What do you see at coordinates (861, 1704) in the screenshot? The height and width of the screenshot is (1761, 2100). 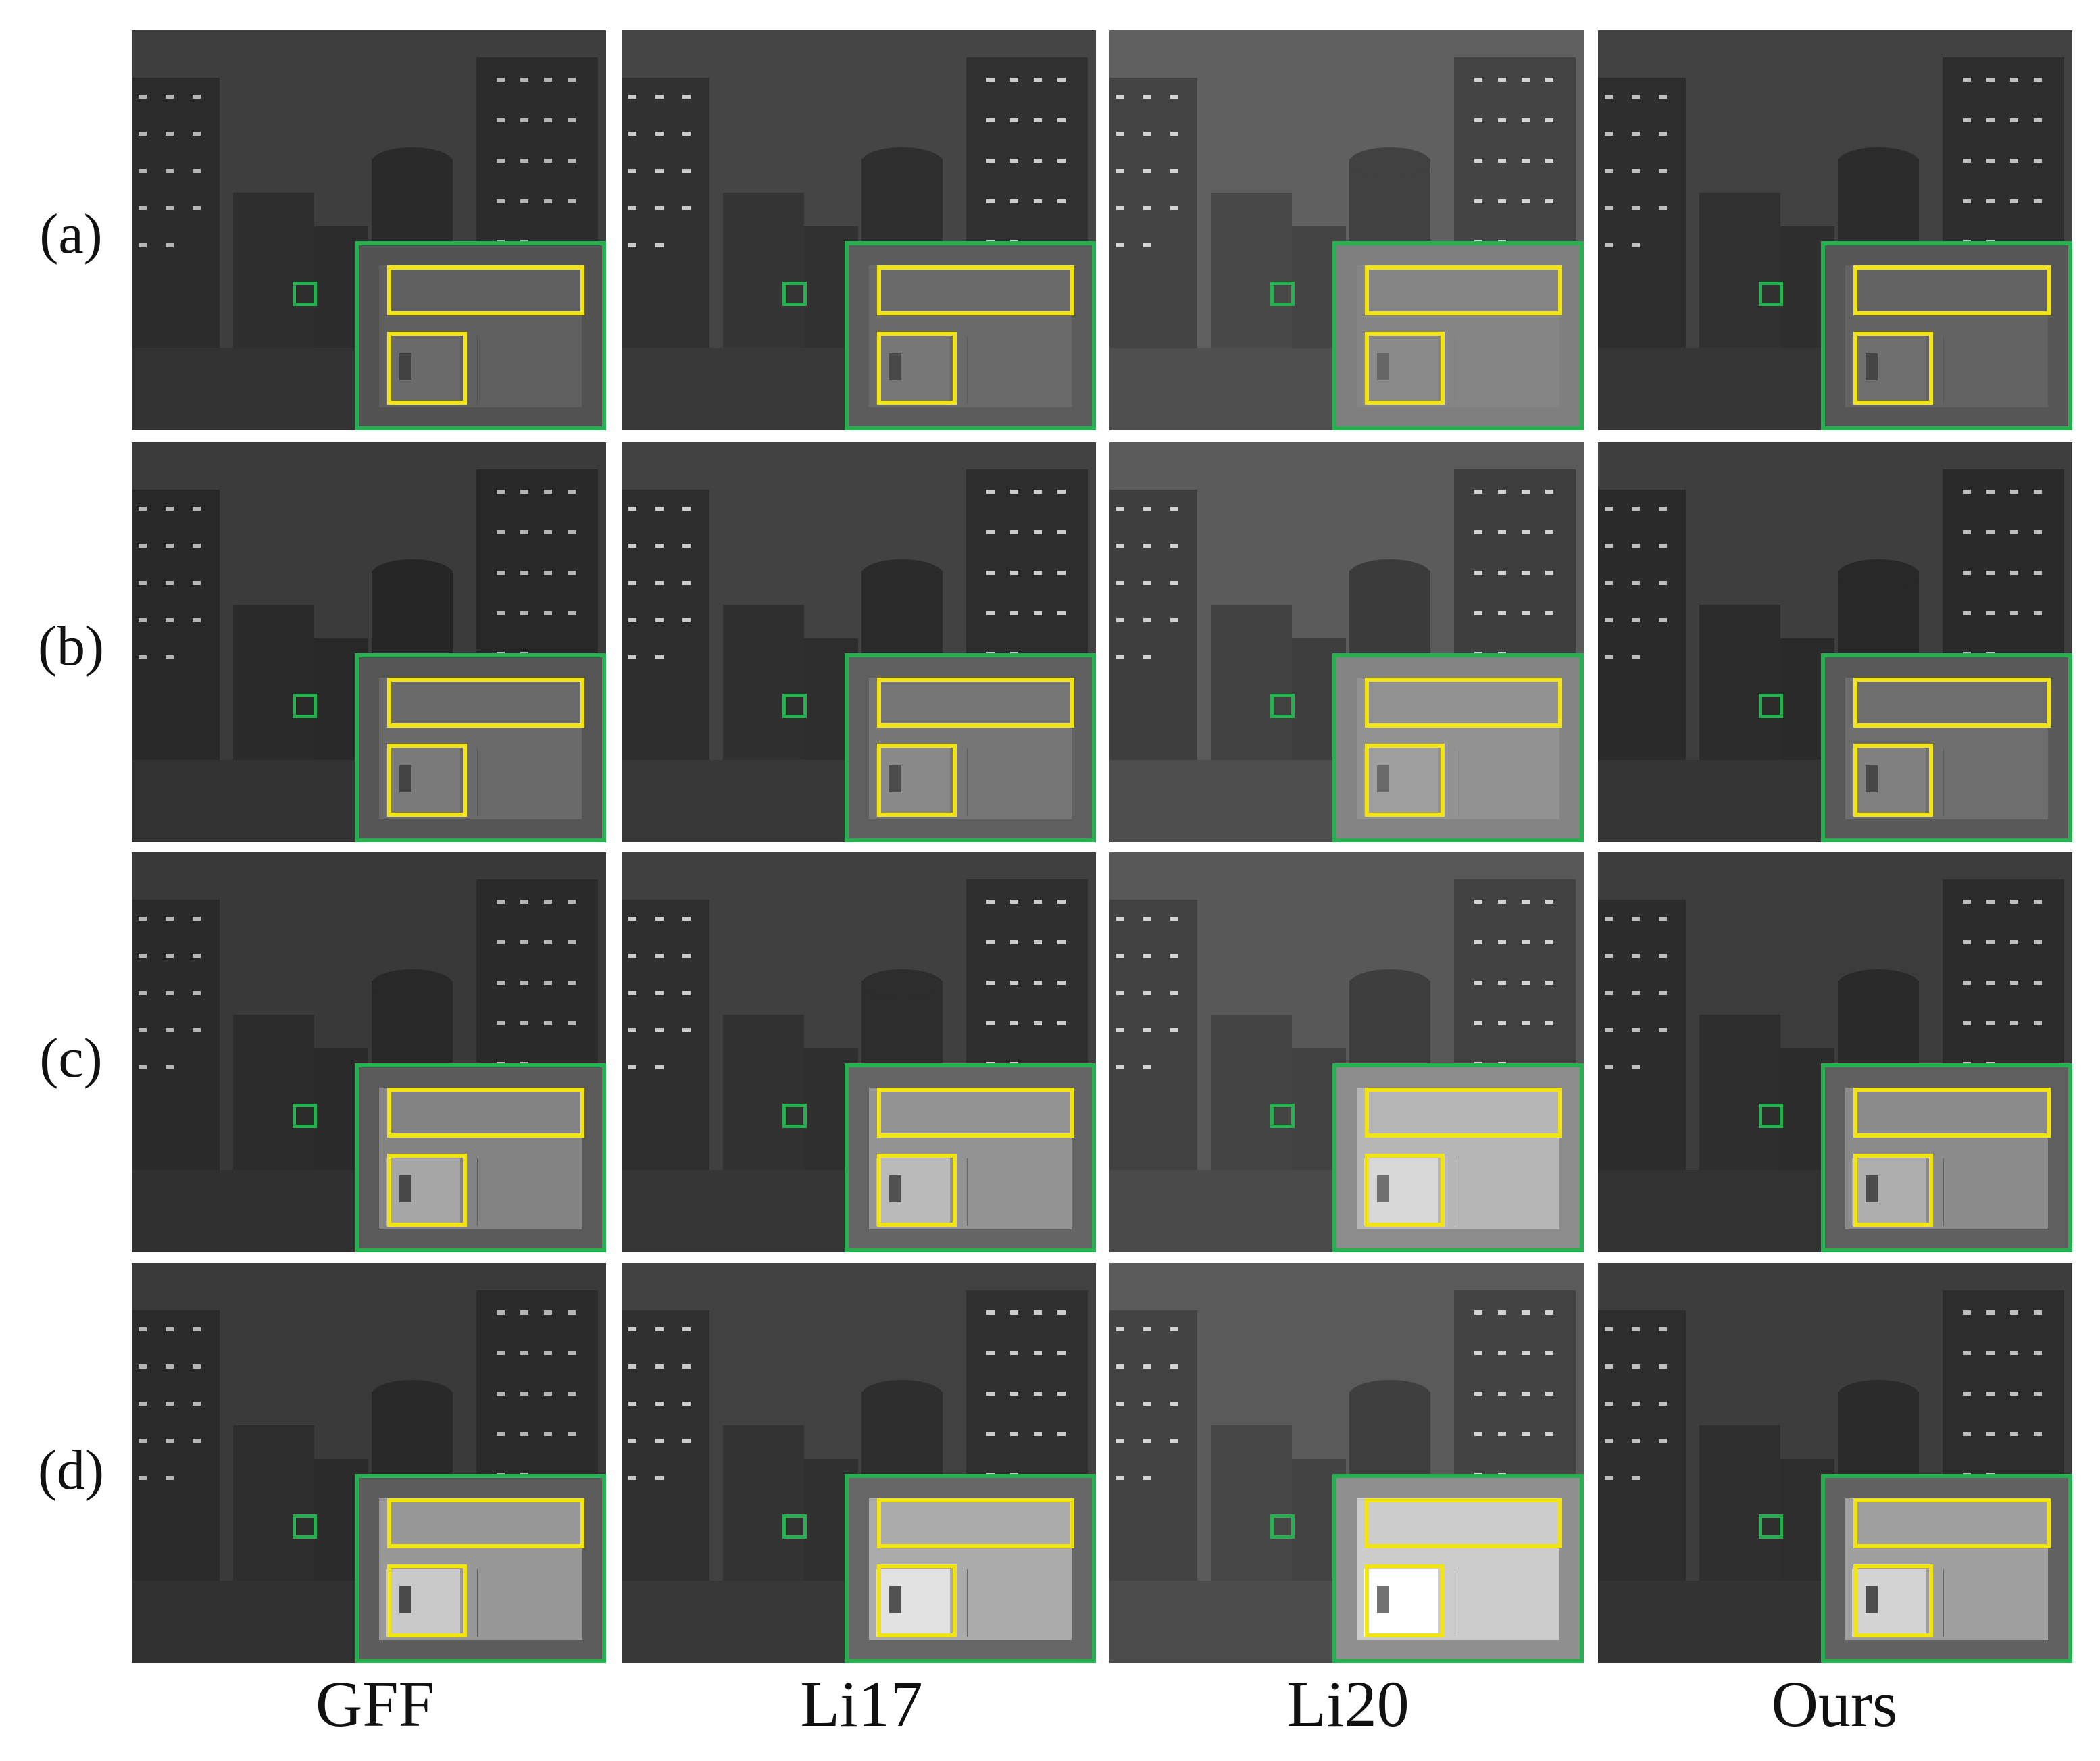 I see `method-label: Li17` at bounding box center [861, 1704].